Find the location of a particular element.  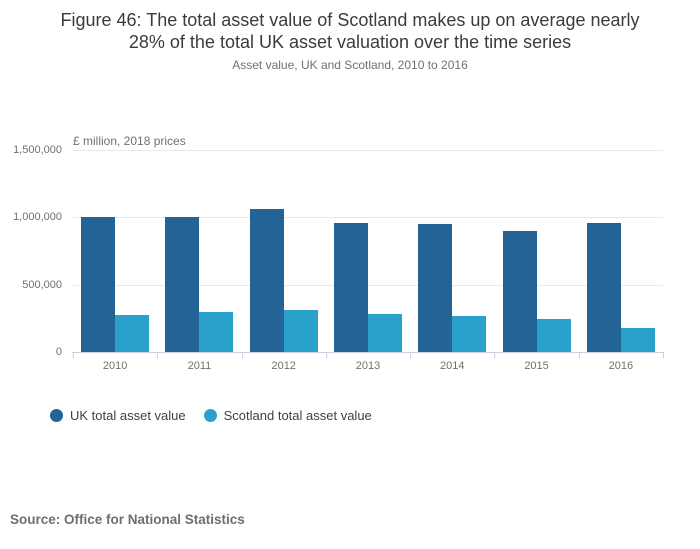

x-tick-label-2016: 2016 is located at coordinates (621, 366).